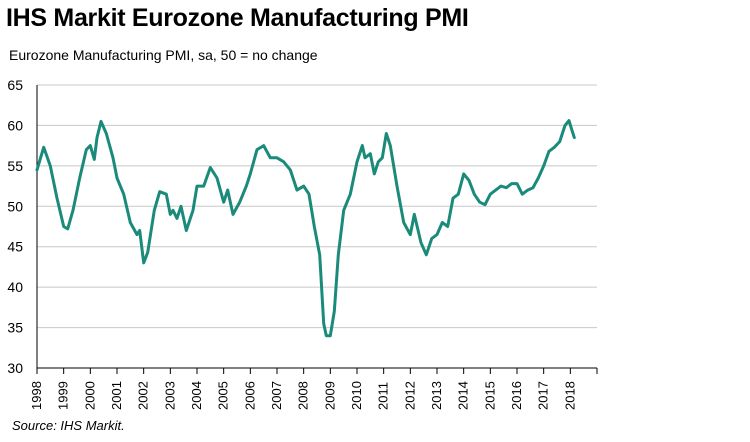  I want to click on y-tick-label: 35, so click(15, 328).